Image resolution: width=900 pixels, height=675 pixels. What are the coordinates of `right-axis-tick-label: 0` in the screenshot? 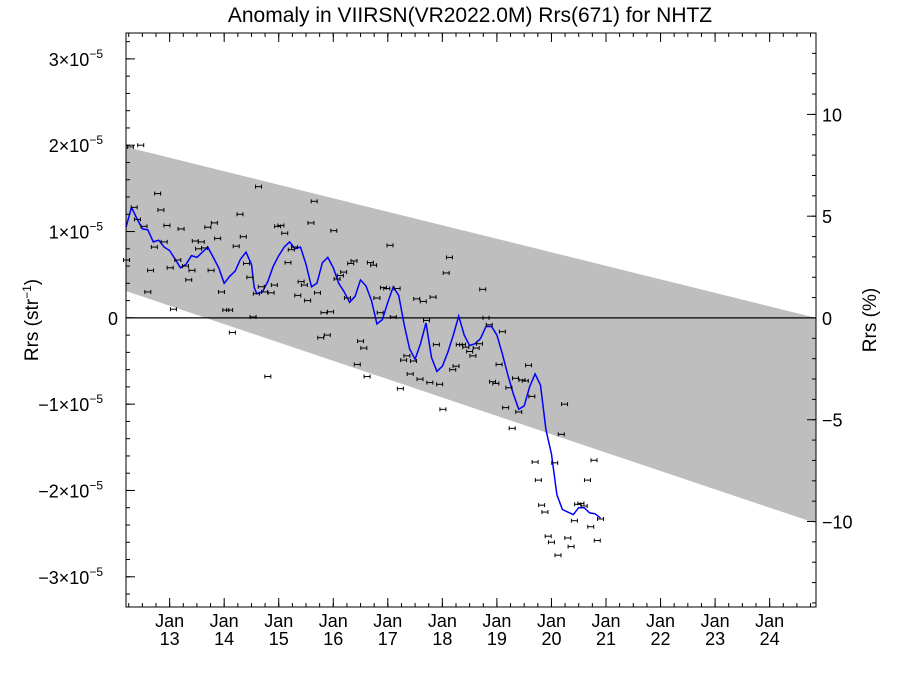 It's located at (827, 319).